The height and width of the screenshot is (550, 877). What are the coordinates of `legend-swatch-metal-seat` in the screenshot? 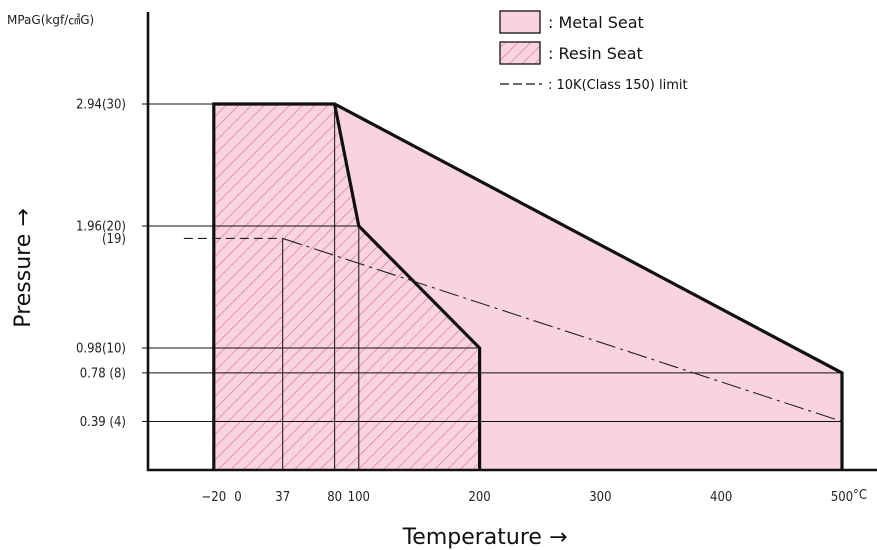 It's located at (520, 22).